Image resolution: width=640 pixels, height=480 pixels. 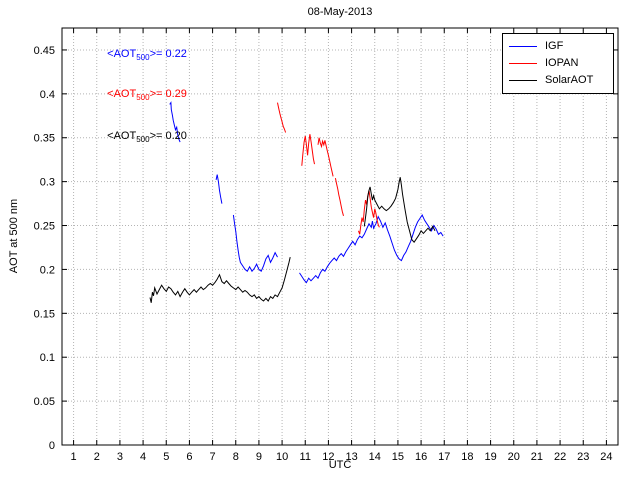 I want to click on svg-text: 14, so click(x=375, y=457).